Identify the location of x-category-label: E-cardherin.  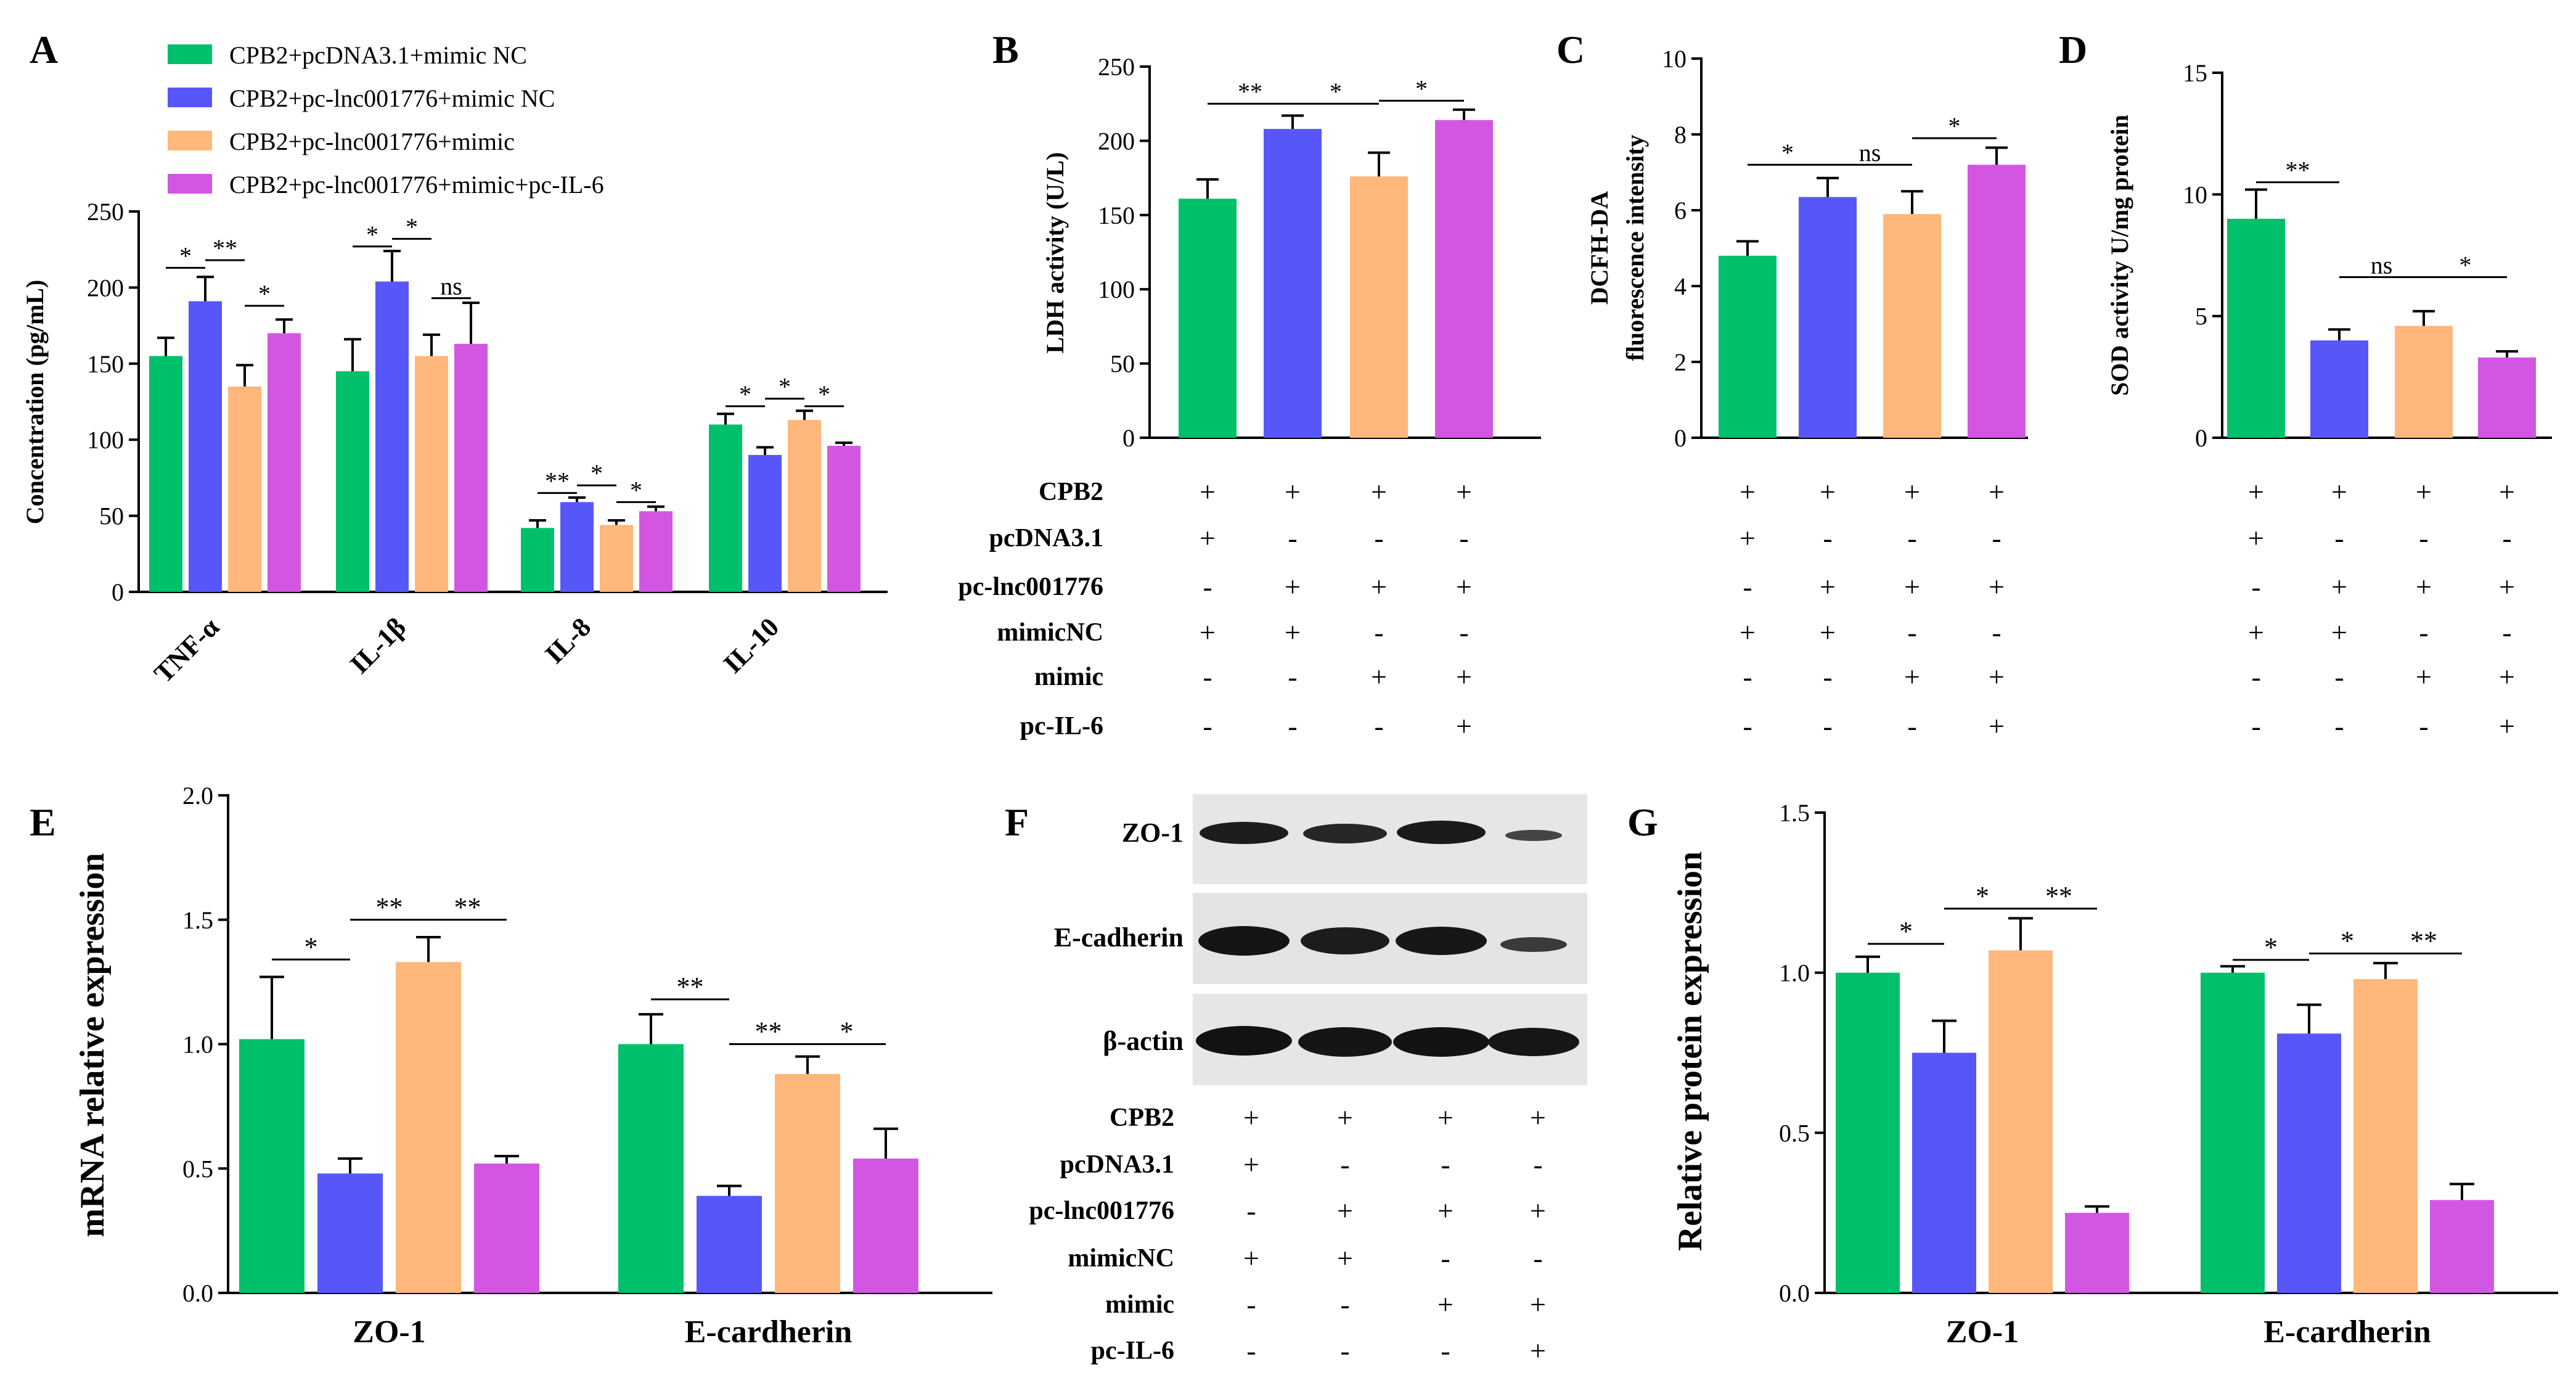
(2347, 1332).